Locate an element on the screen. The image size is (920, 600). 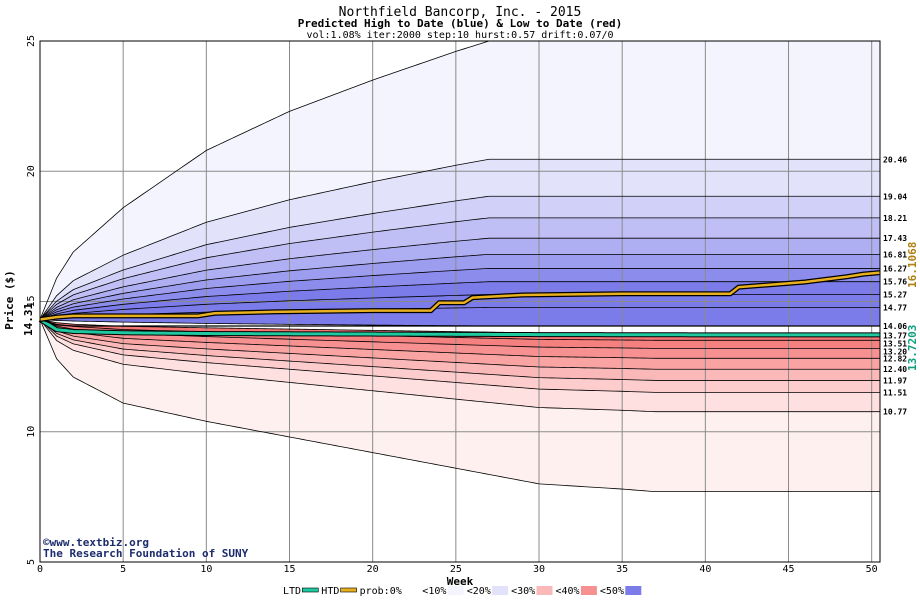
x-tick-label: 35 is located at coordinates (622, 569).